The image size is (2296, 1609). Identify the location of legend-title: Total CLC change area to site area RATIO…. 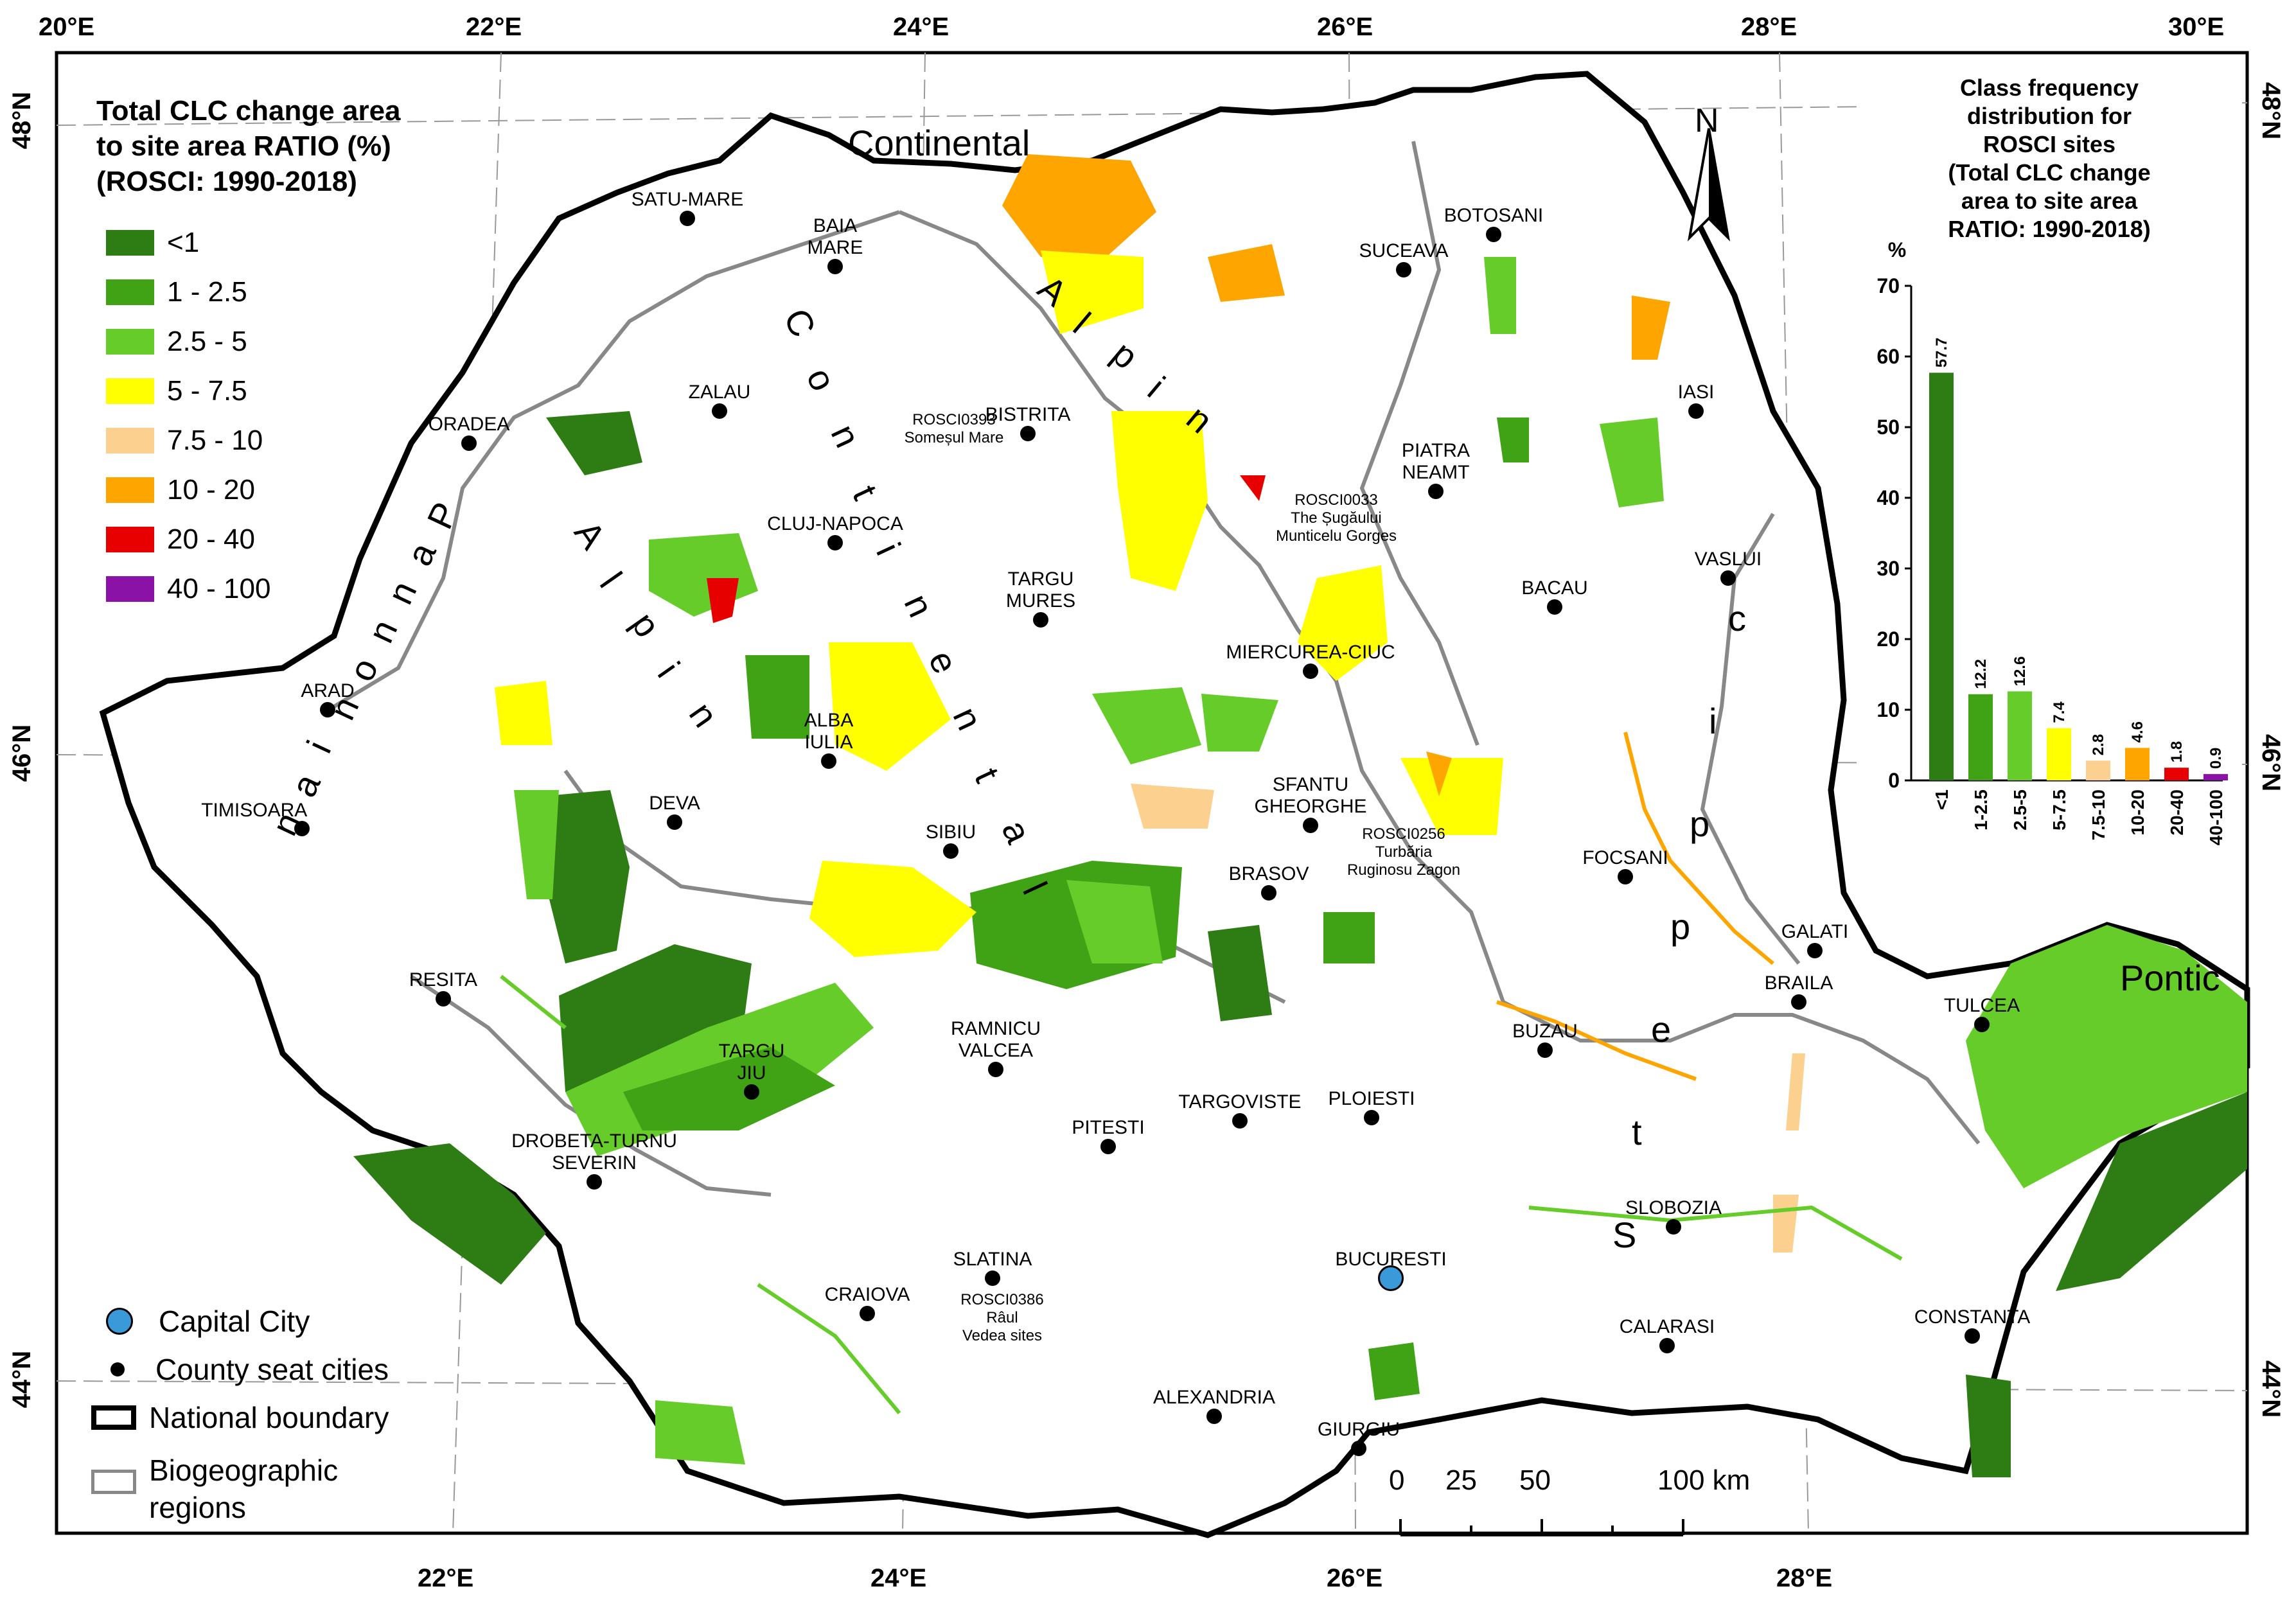
(295, 146).